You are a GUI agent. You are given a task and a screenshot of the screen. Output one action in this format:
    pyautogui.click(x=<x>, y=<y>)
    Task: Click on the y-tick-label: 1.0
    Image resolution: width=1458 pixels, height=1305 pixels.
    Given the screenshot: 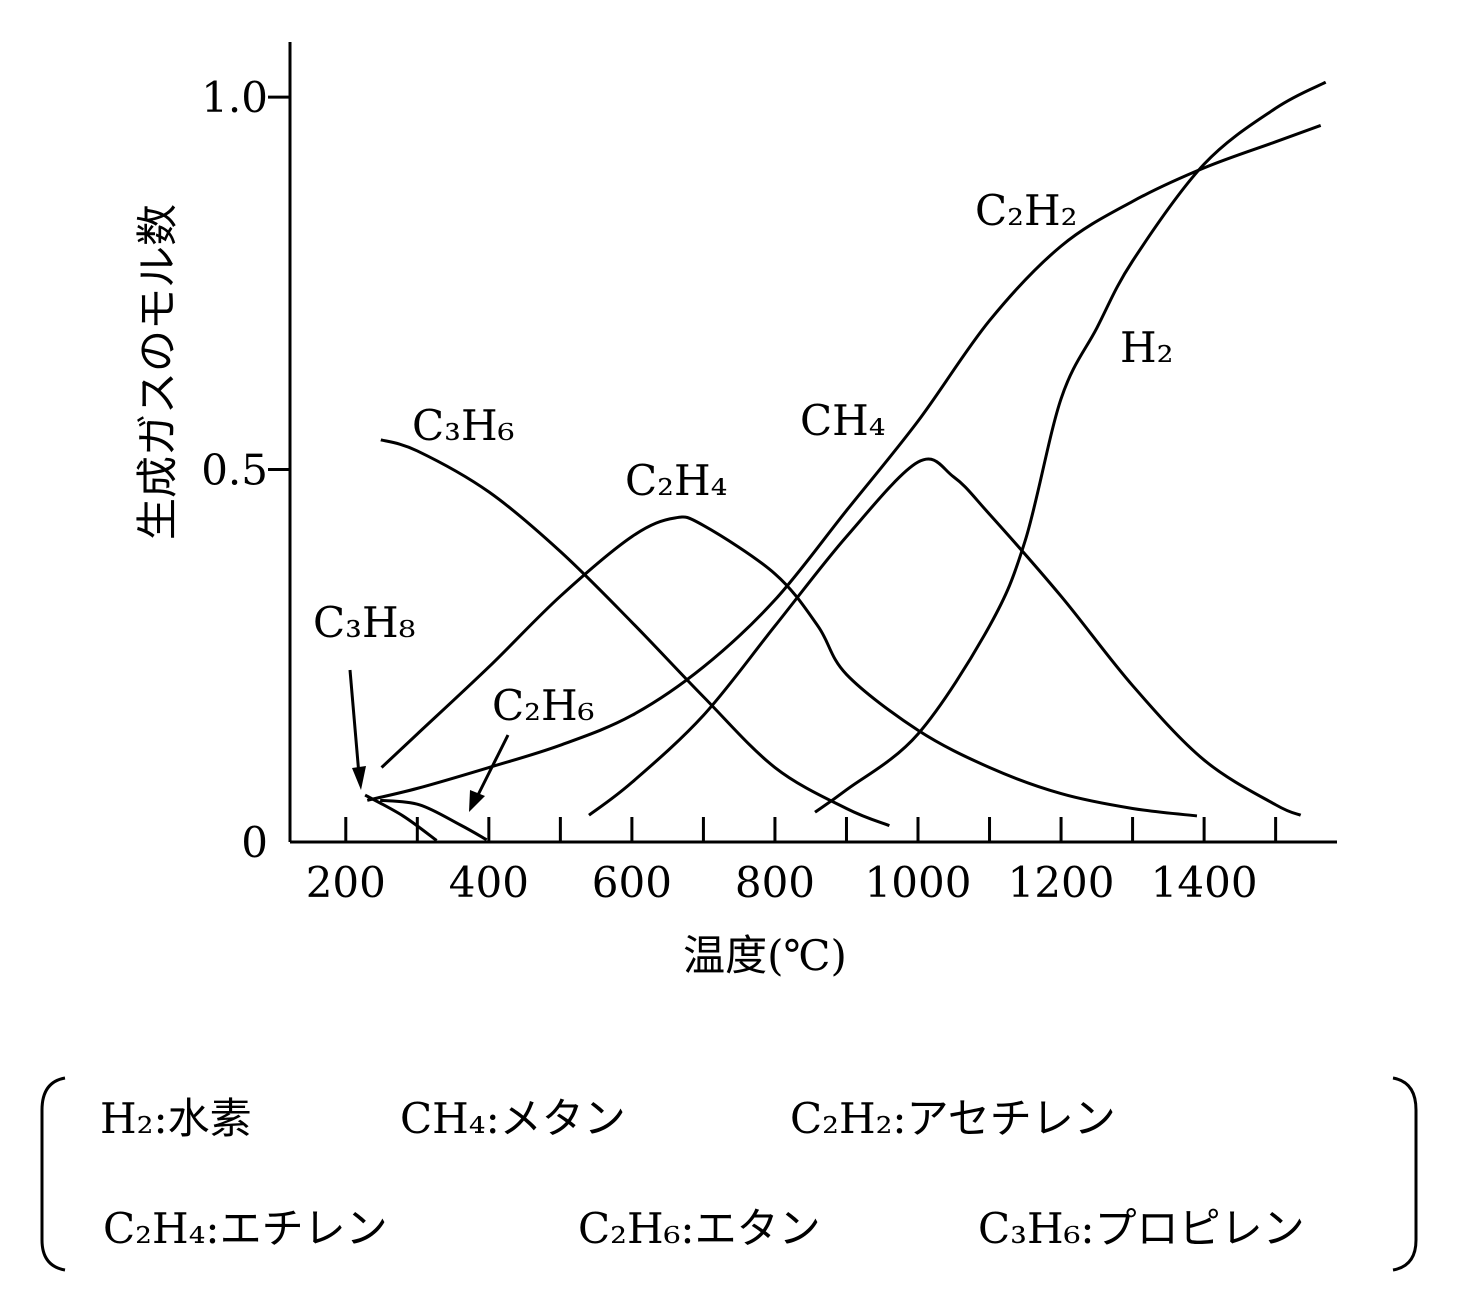 What is the action you would take?
    pyautogui.click(x=234, y=97)
    